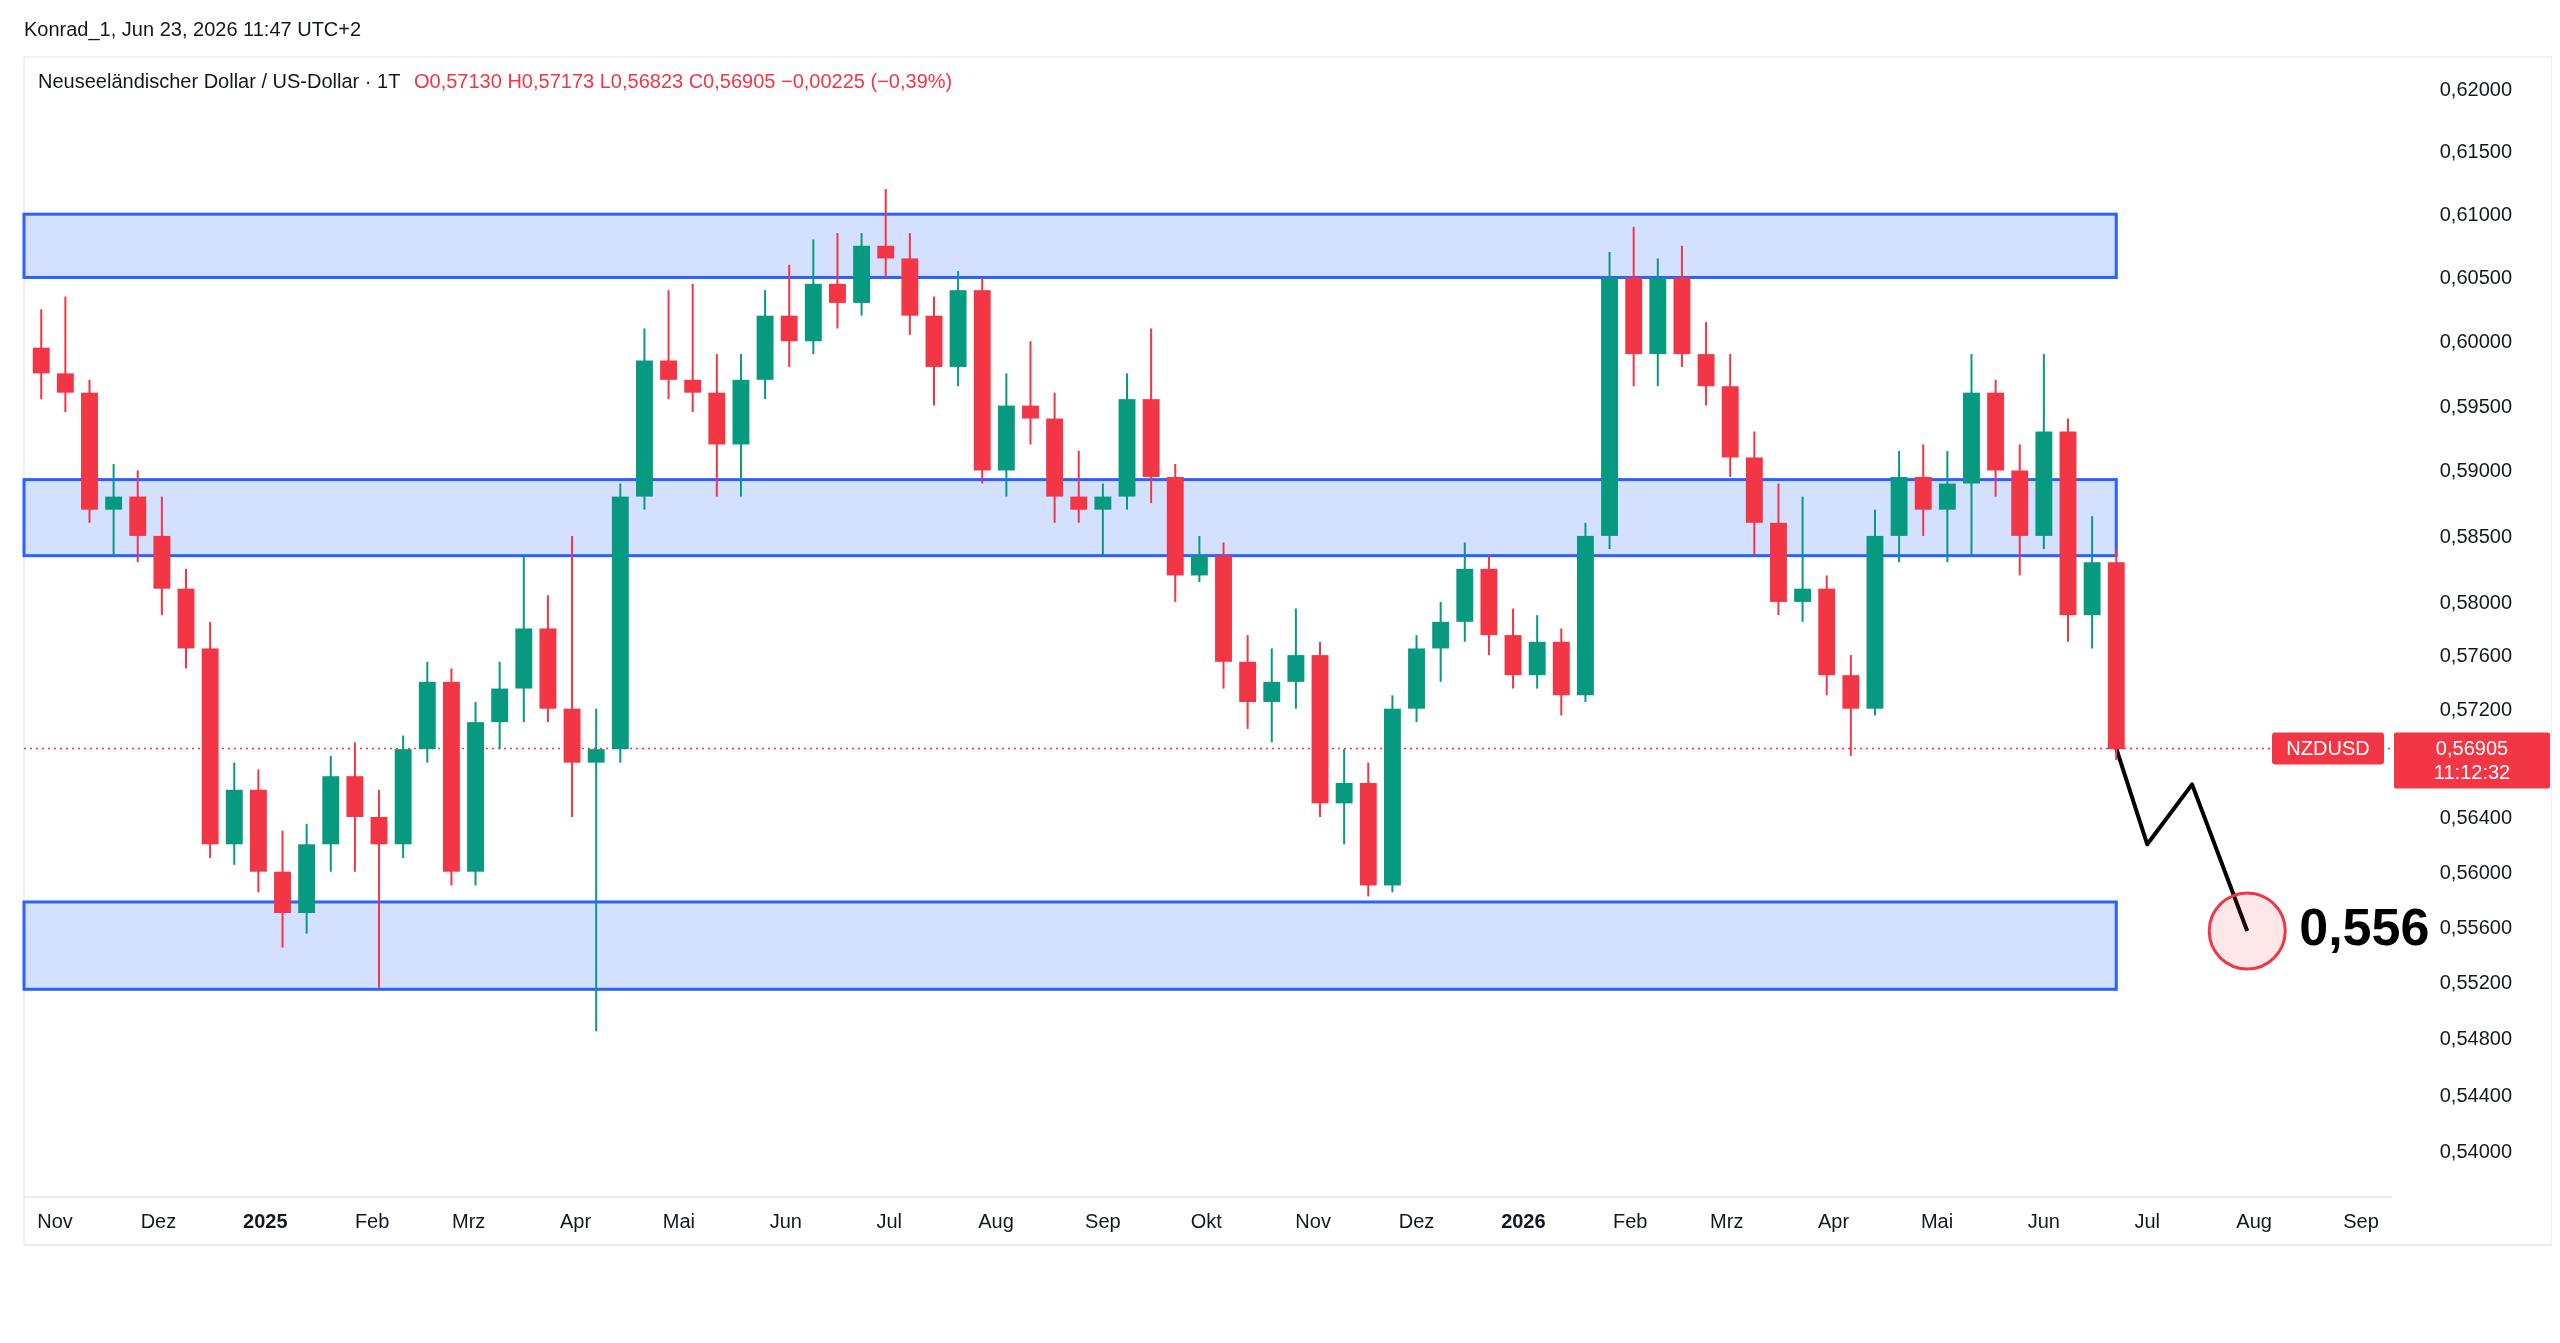 The width and height of the screenshot is (2560, 1343). What do you see at coordinates (219, 81) in the screenshot?
I see `text: Neuseeländischer Dollar / US-Dollar · 1T` at bounding box center [219, 81].